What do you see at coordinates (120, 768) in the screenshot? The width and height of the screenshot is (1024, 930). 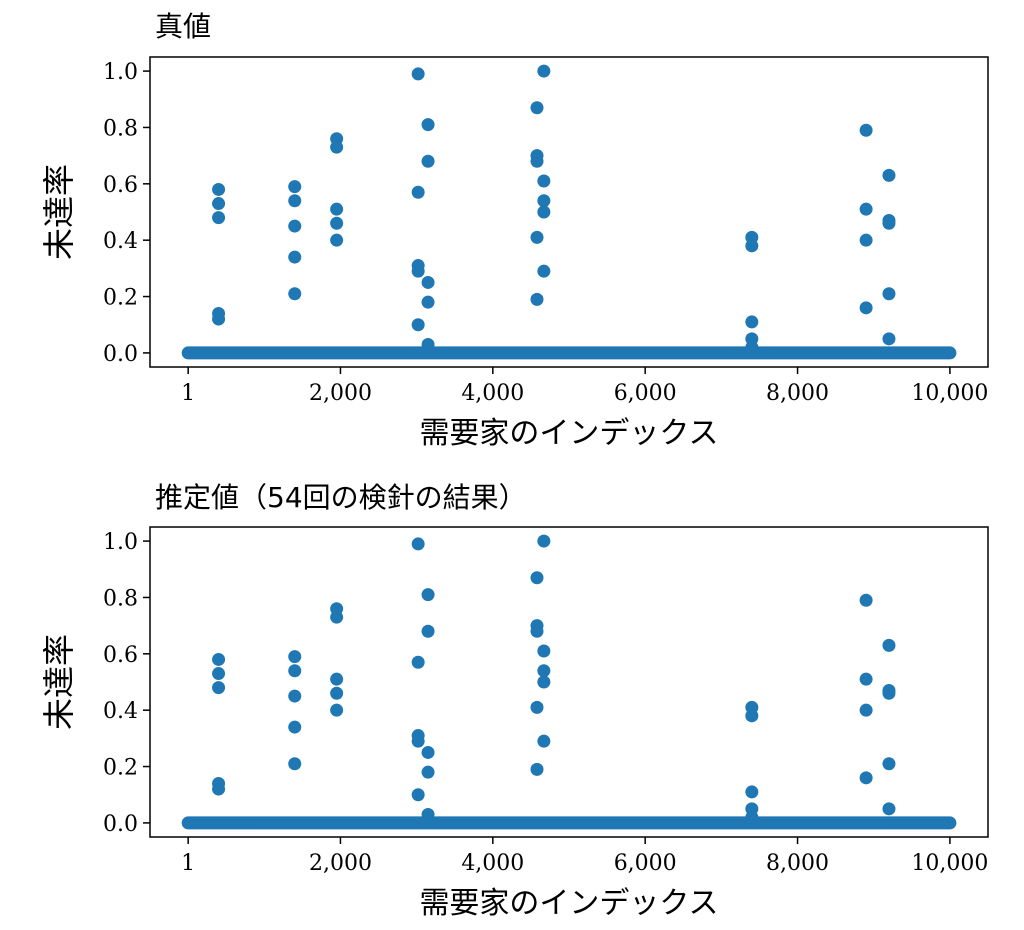 I see `y-tick-label: 0.2` at bounding box center [120, 768].